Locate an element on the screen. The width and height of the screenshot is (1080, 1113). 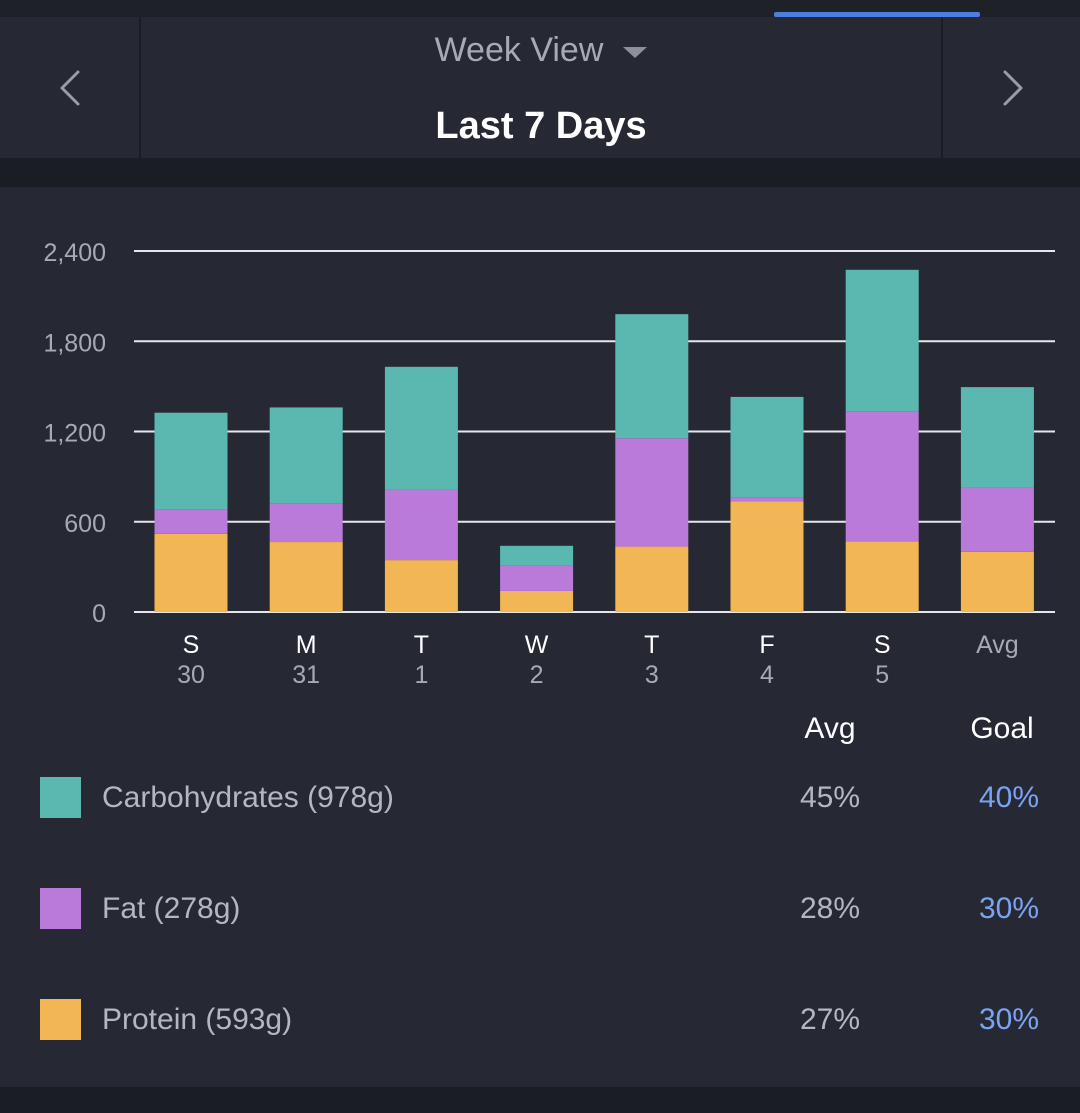
chevron-right-icon is located at coordinates (1012, 87).